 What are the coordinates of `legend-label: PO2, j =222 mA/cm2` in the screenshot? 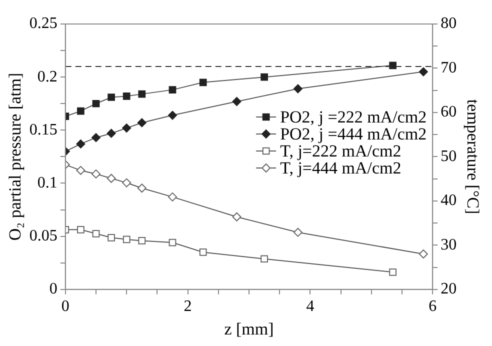 It's located at (353, 116).